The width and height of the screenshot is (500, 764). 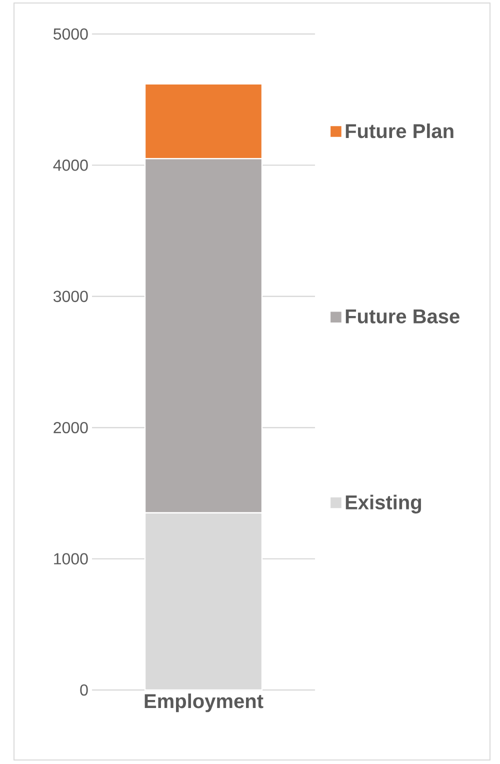 What do you see at coordinates (400, 130) in the screenshot?
I see `legend-label: Future Plan` at bounding box center [400, 130].